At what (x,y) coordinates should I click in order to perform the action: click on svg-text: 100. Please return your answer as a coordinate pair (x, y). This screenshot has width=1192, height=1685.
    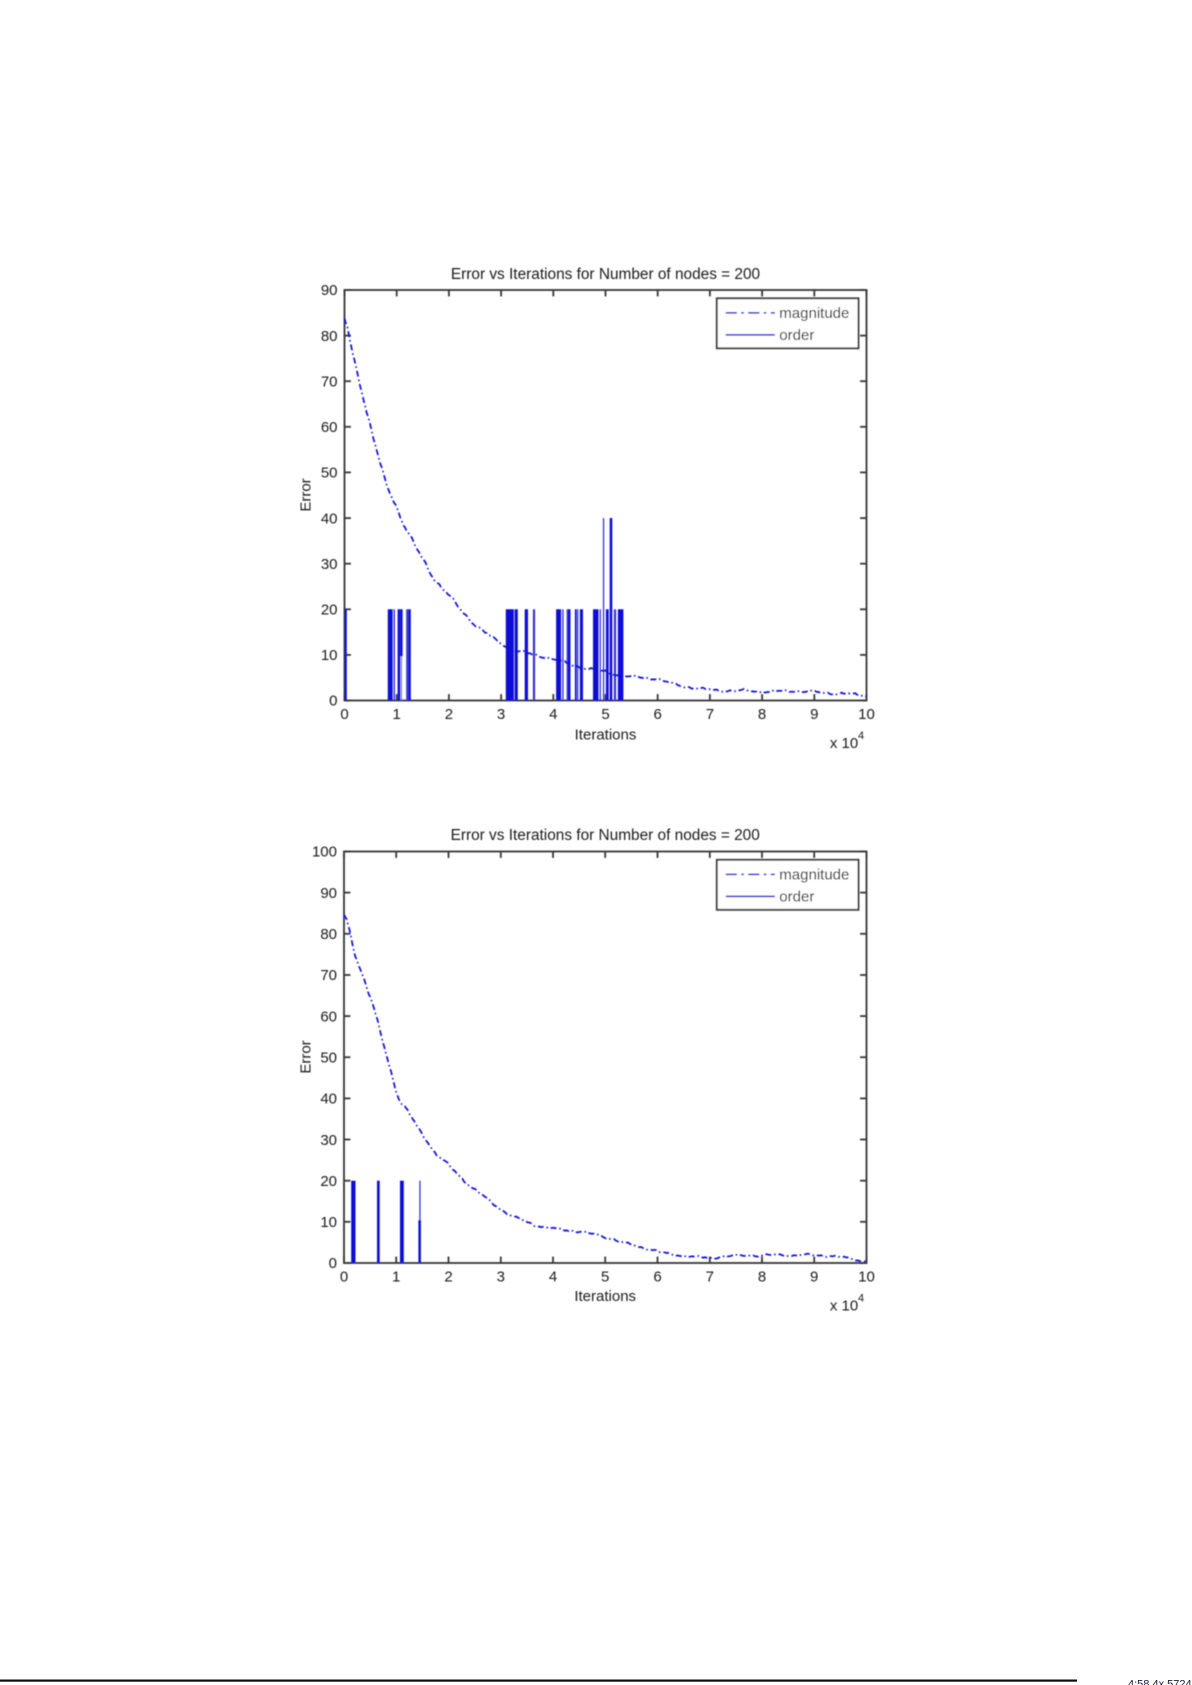
    Looking at the image, I should click on (324, 852).